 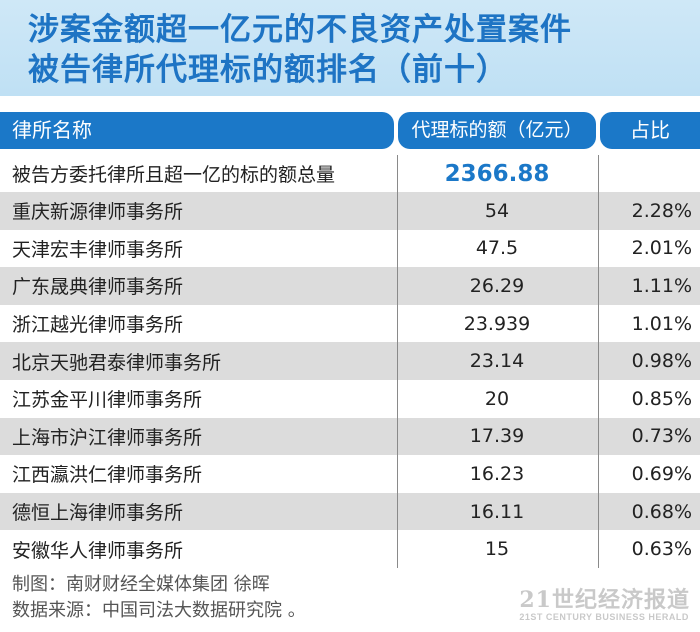 I want to click on firm-name-cell: 安徽华人律师事务所, so click(x=98, y=550).